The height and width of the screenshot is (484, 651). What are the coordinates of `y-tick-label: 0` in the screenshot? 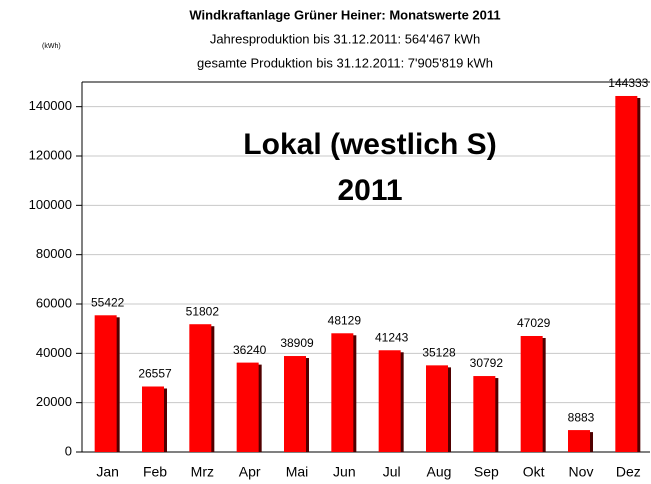 It's located at (68, 450).